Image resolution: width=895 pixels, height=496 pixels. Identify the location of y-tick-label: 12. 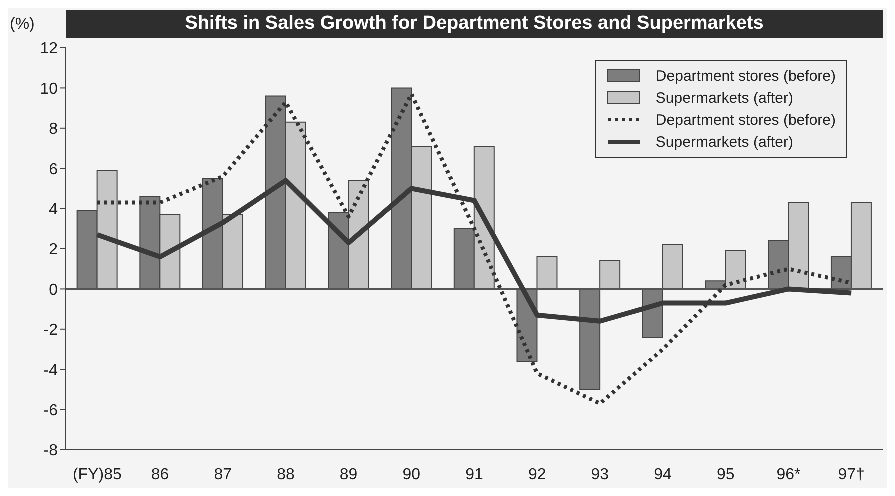
(49, 49).